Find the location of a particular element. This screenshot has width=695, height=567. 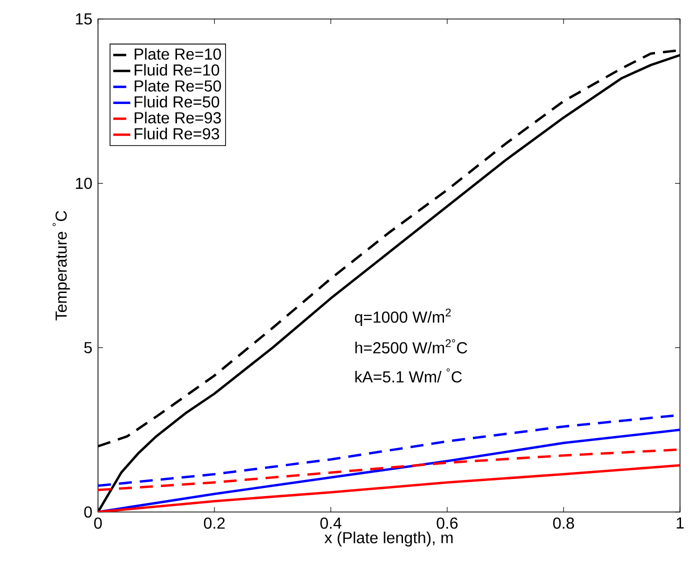

annotation: q=1000 W/m$^{2}$ is located at coordinates (402, 317).